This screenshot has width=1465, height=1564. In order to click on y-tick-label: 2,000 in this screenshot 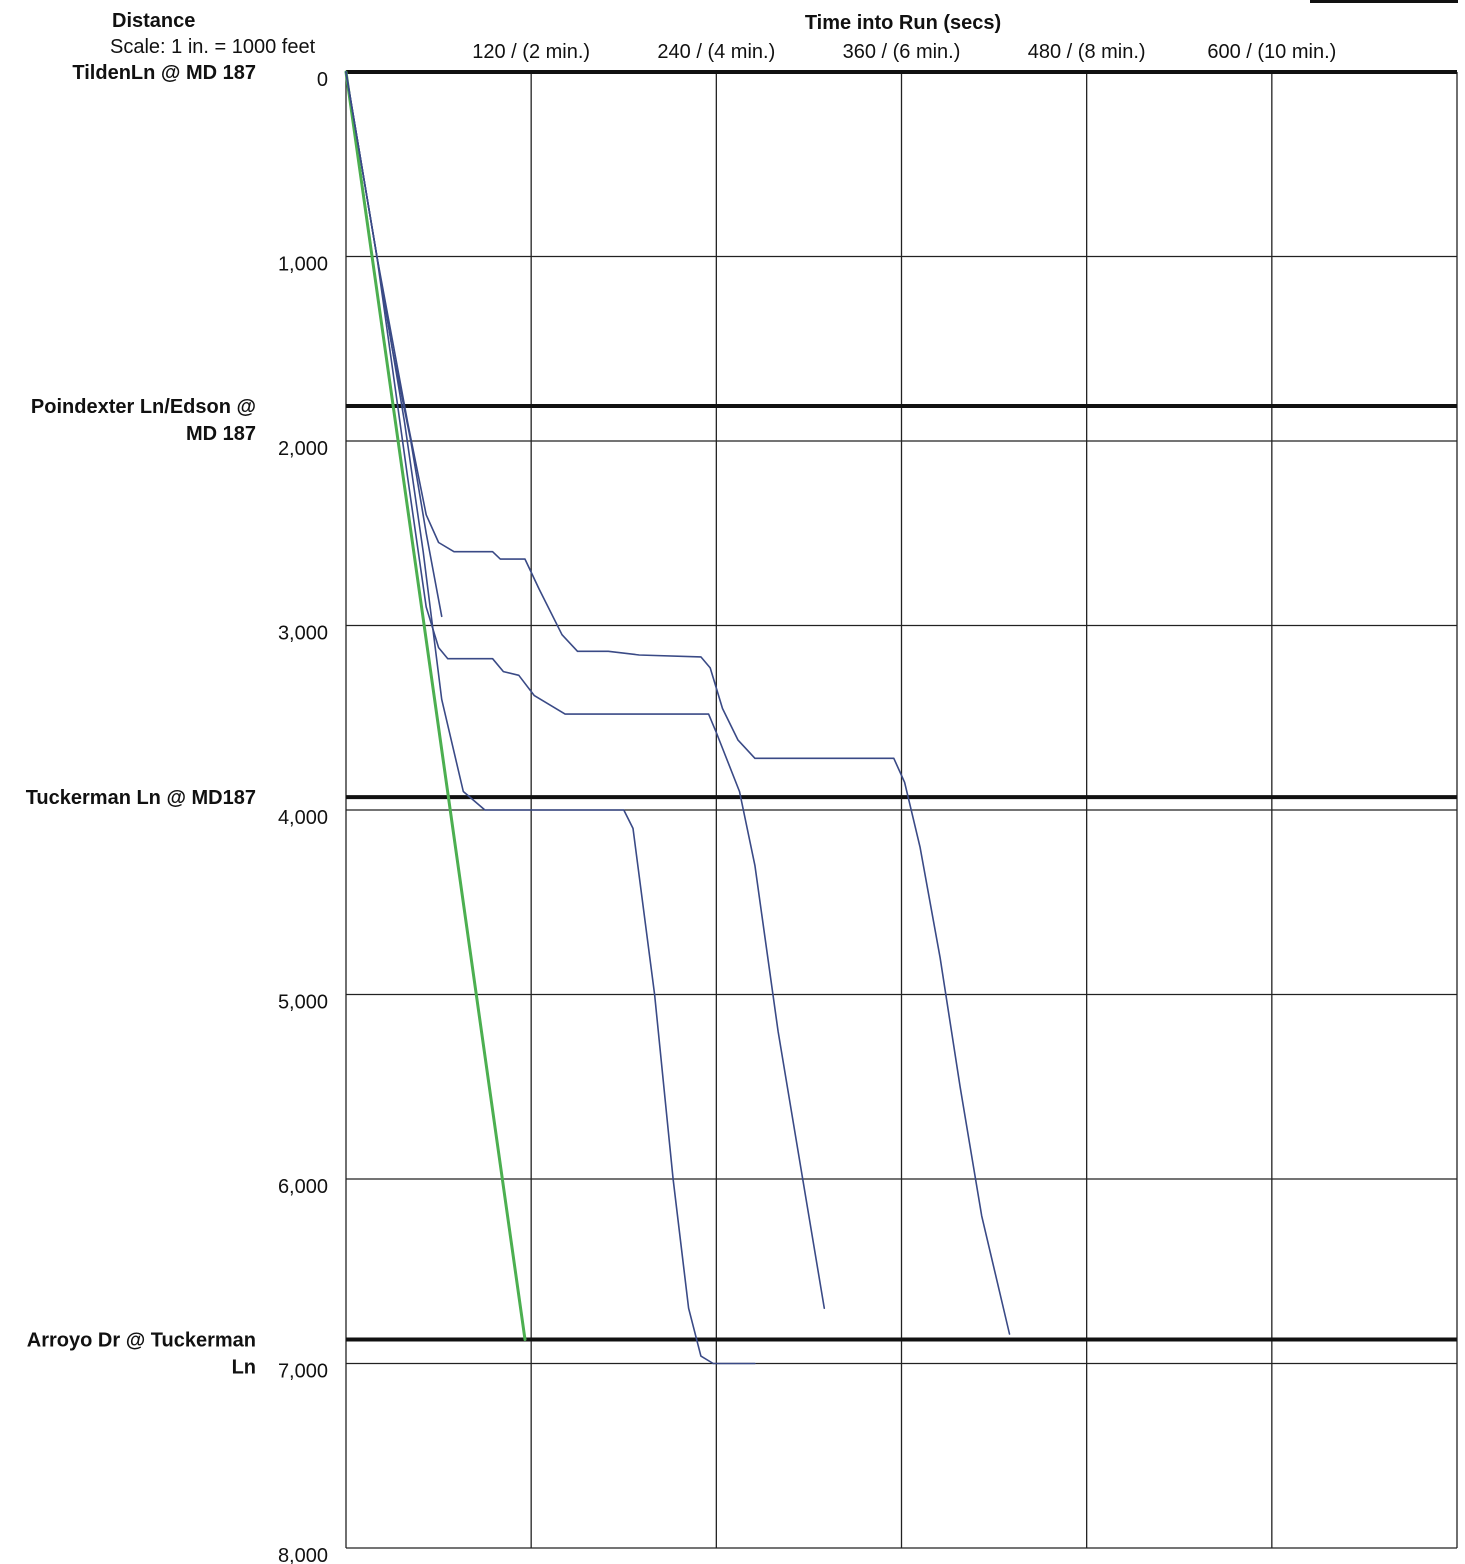, I will do `click(303, 449)`.